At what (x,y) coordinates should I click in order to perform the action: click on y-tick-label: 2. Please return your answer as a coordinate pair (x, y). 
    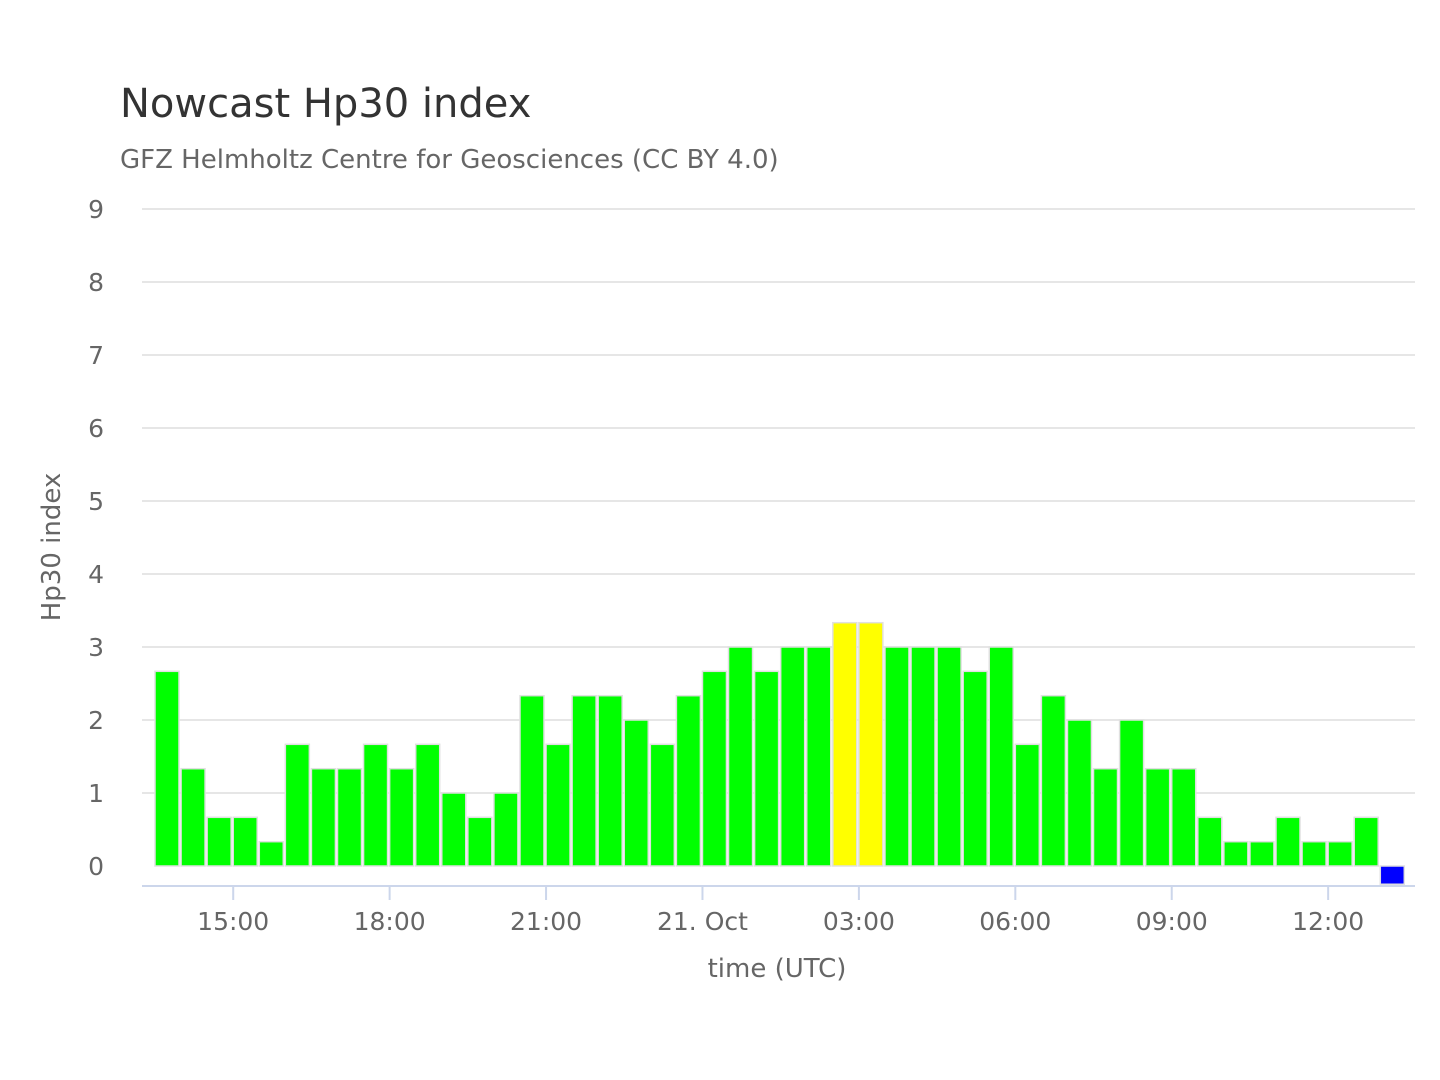
    Looking at the image, I should click on (96, 720).